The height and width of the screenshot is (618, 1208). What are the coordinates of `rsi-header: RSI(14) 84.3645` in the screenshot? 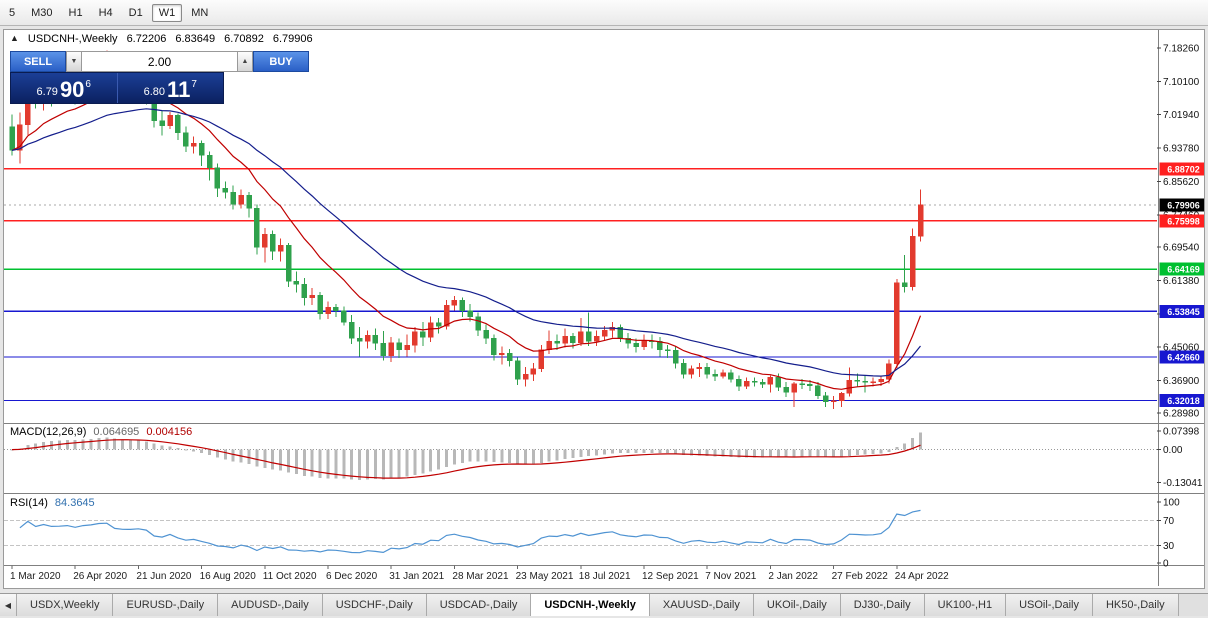 It's located at (52, 503).